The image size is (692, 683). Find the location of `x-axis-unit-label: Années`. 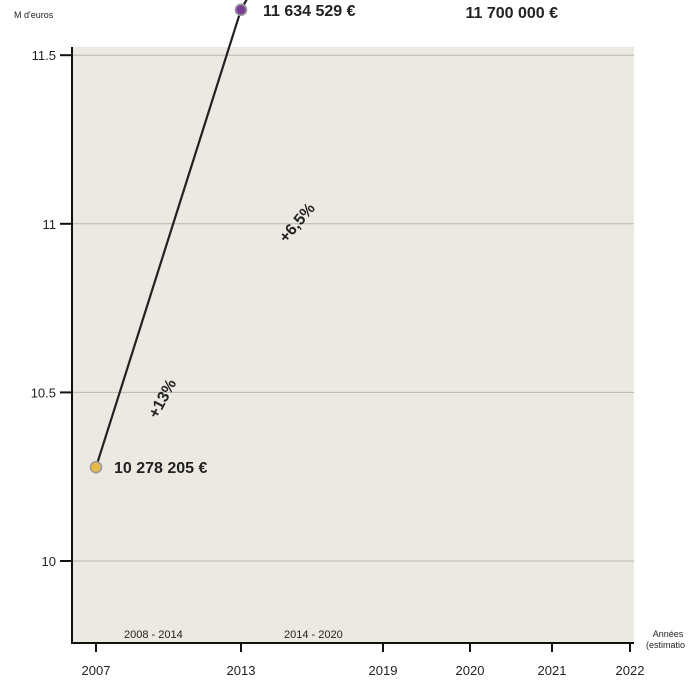

x-axis-unit-label: Années is located at coordinates (668, 634).